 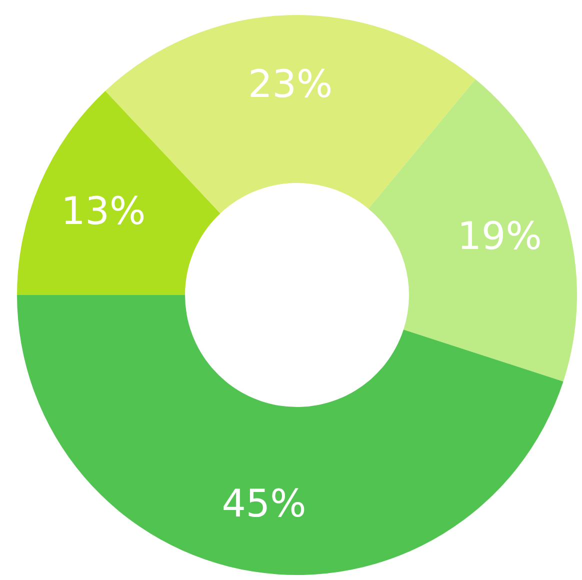 What do you see at coordinates (499, 236) in the screenshot?
I see `data-label: 19%` at bounding box center [499, 236].